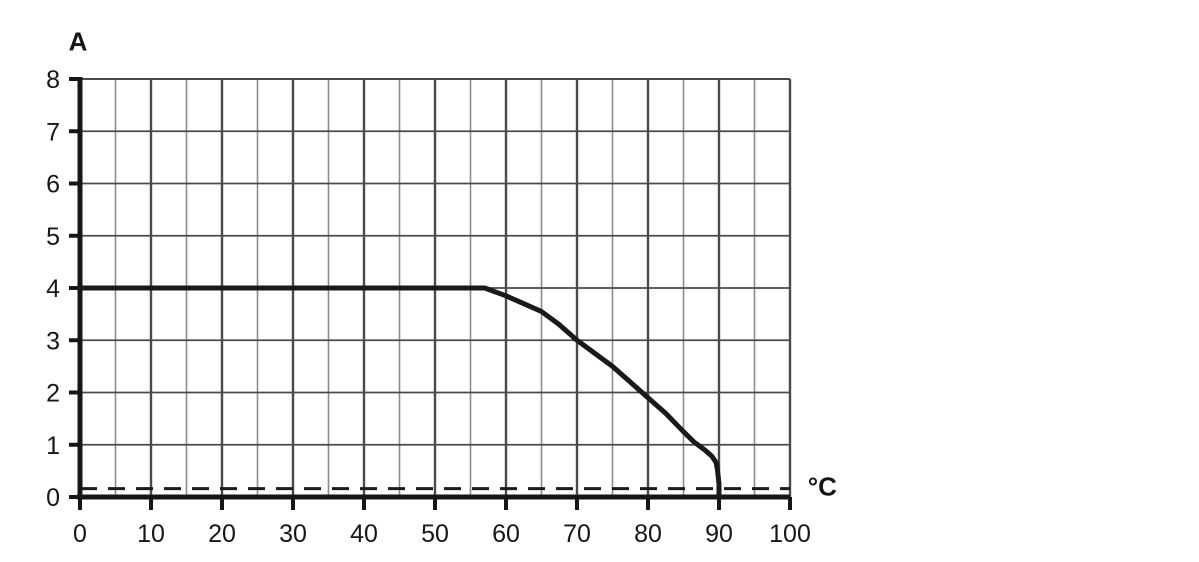  Describe the element at coordinates (719, 534) in the screenshot. I see `x-tick-label: 90` at that location.